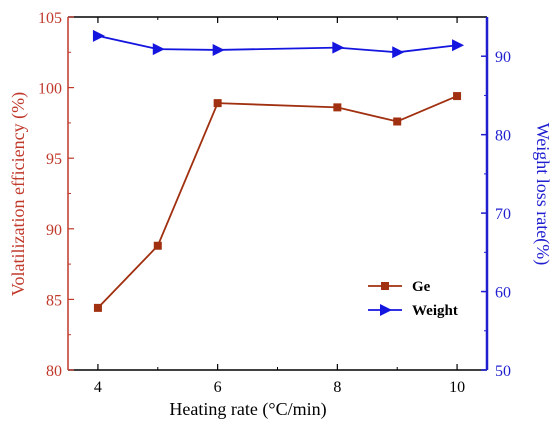  Describe the element at coordinates (54, 300) in the screenshot. I see `y-left-tick-label: 85` at that location.